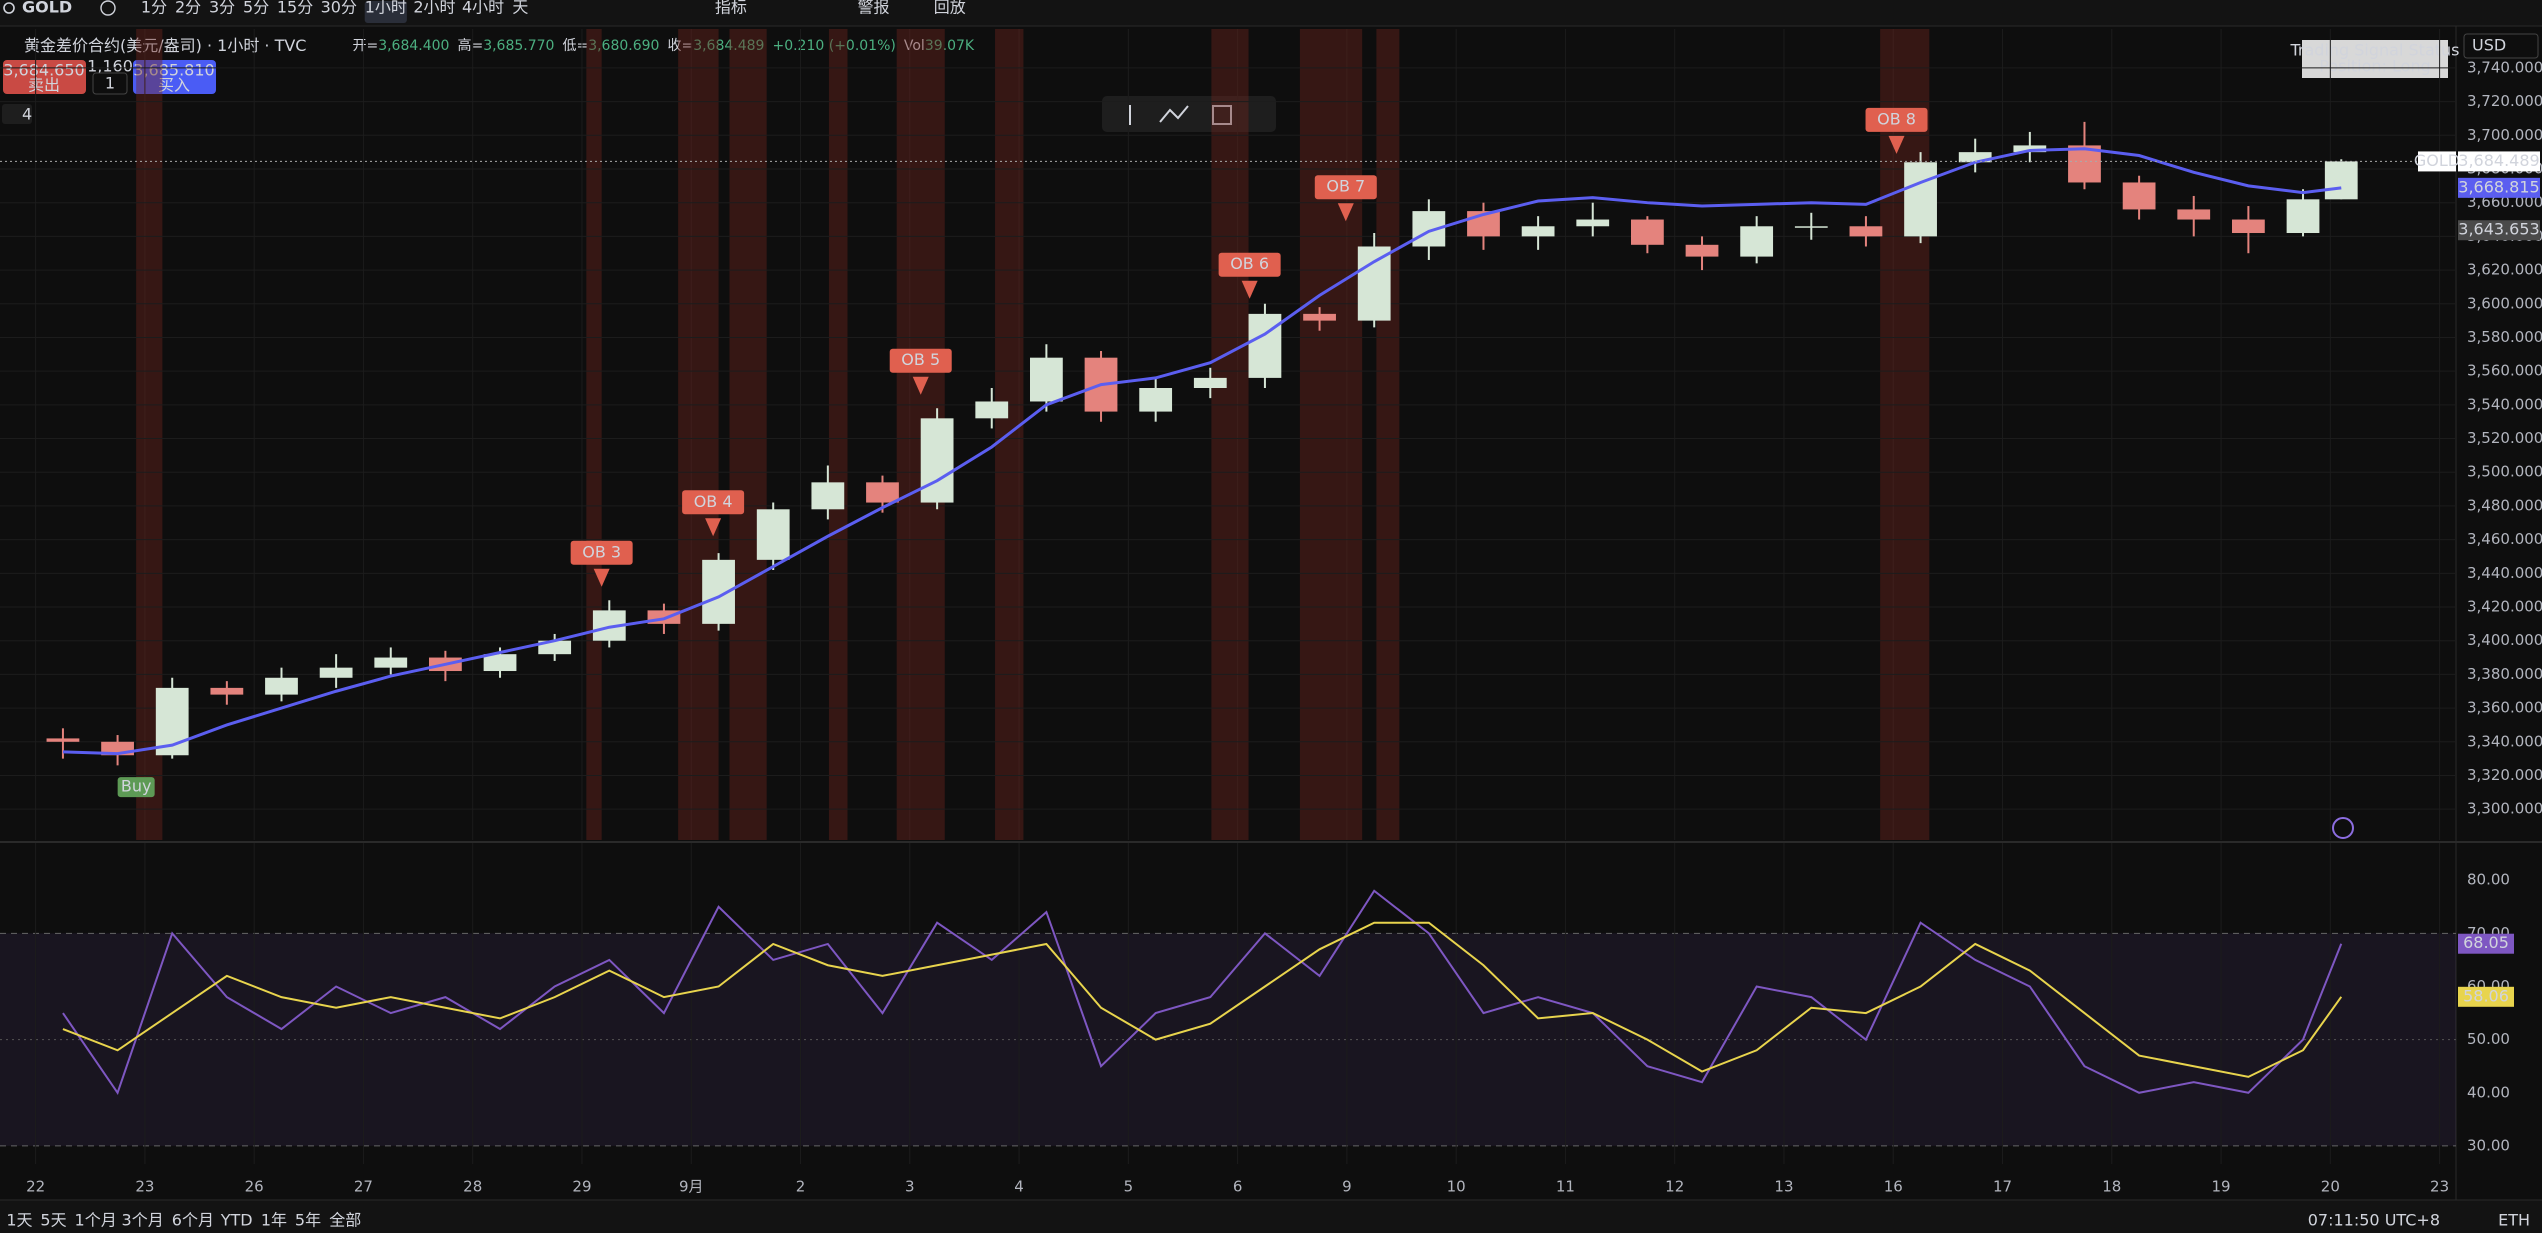 Image resolution: width=2542 pixels, height=1233 pixels. Describe the element at coordinates (2486, 942) in the screenshot. I see `value-badge-text: 68.05` at that location.